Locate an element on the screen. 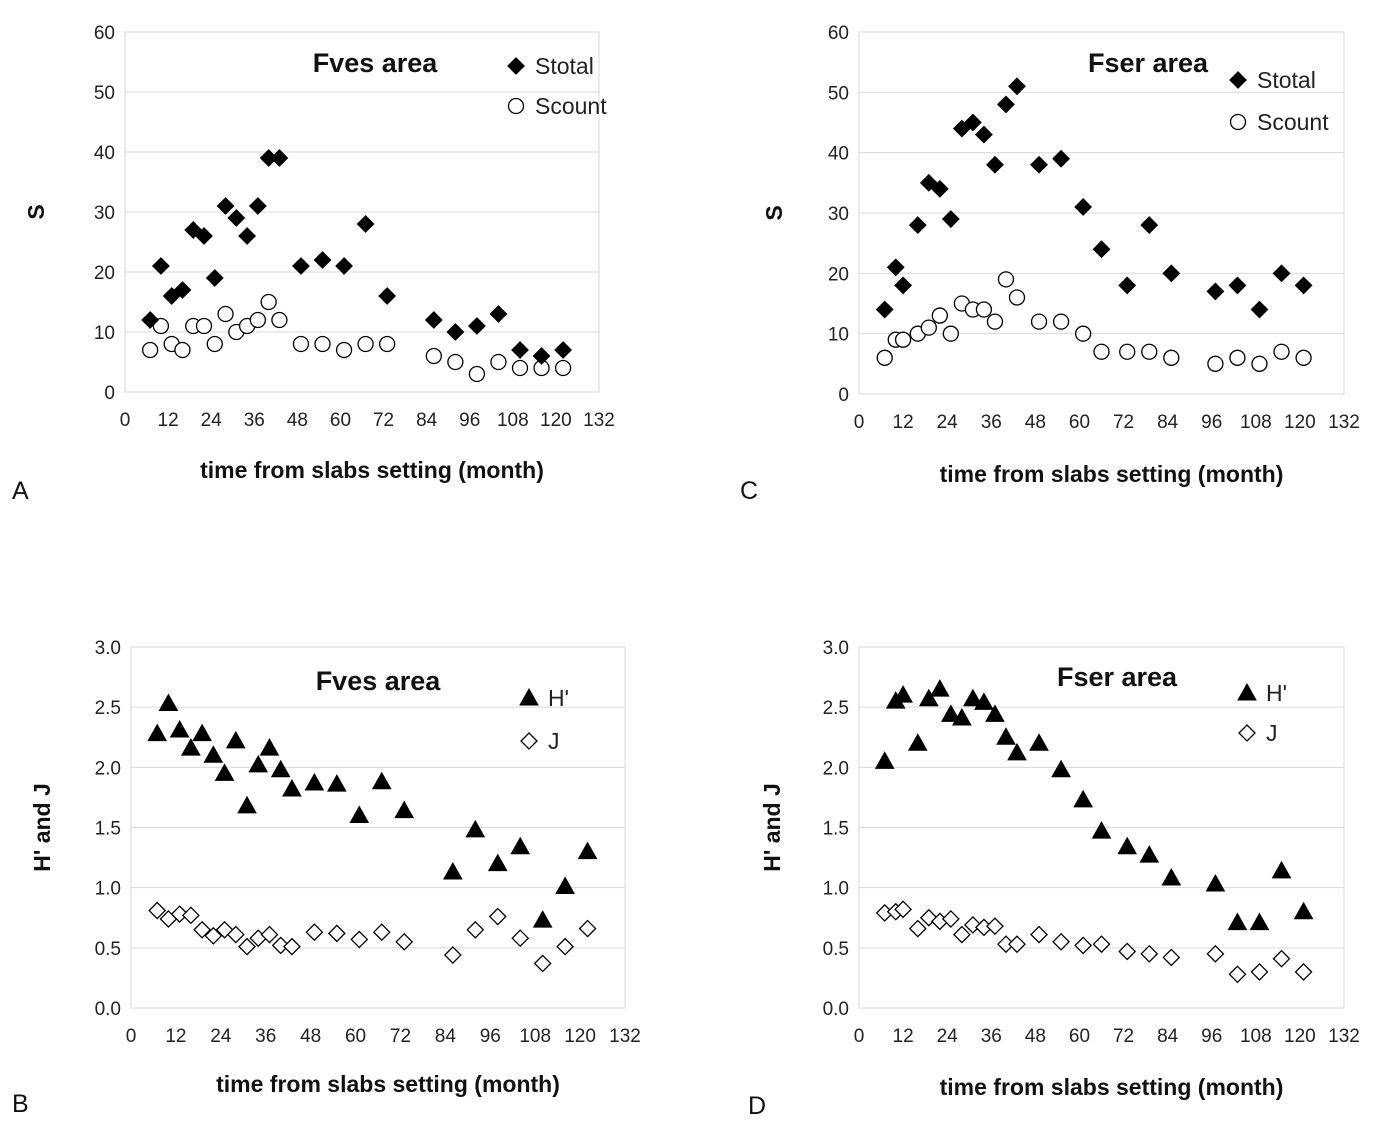  x-tick-label: 60 is located at coordinates (1079, 422).